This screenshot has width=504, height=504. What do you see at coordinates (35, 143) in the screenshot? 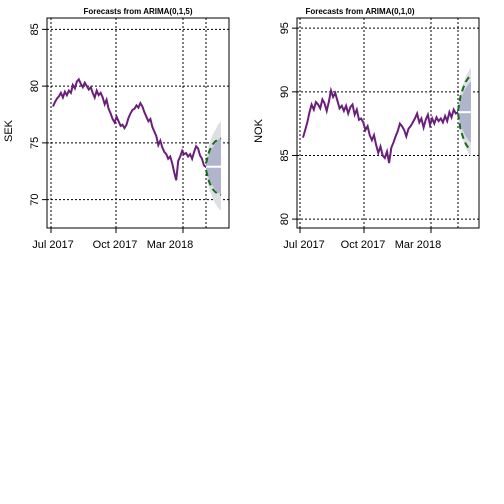
I see `y-tick-label: 75` at bounding box center [35, 143].